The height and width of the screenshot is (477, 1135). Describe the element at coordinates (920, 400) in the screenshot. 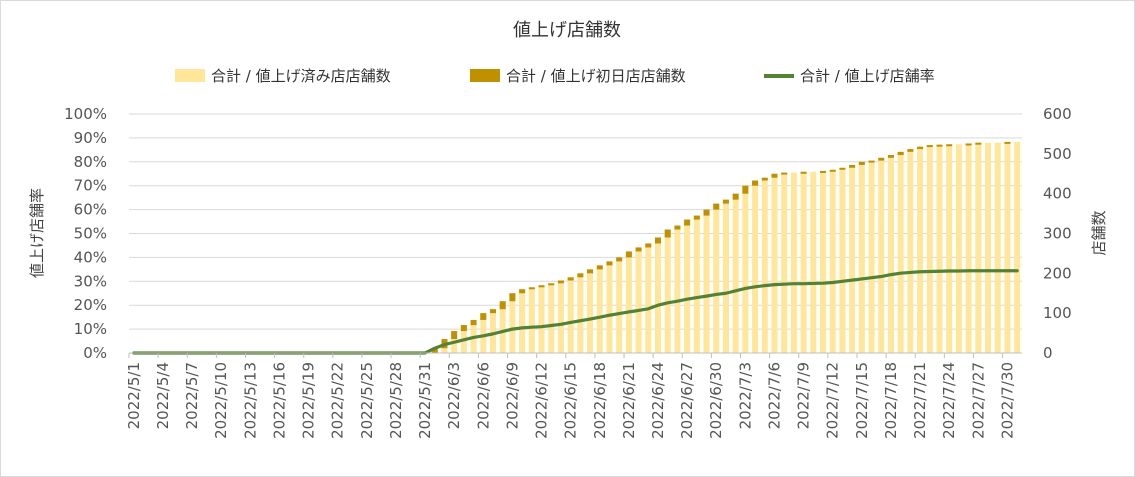

I see `x-tick-label: 2022/7/21` at that location.